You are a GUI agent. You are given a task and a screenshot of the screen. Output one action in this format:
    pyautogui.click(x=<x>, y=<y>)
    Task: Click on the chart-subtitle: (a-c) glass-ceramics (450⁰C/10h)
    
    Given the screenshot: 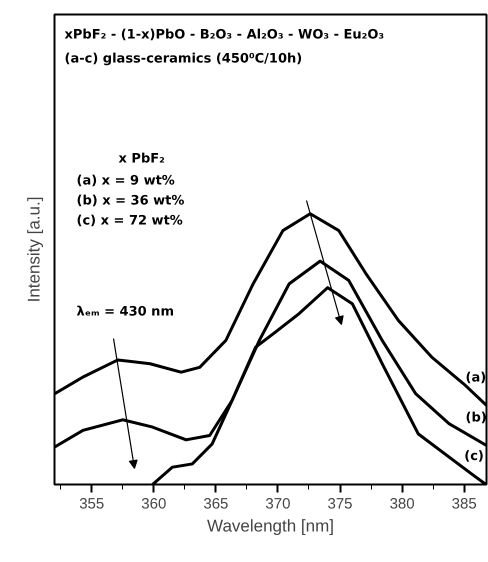 What is the action you would take?
    pyautogui.click(x=183, y=59)
    